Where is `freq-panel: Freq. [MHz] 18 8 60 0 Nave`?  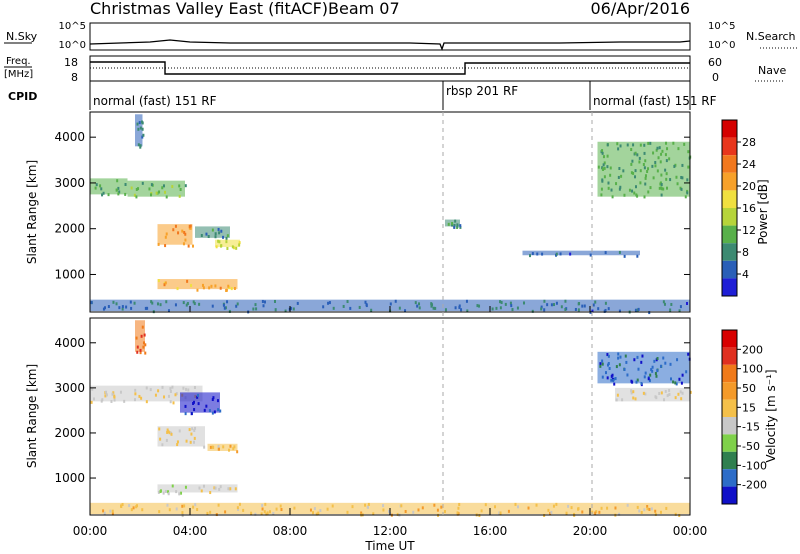 freq-panel: Freq. [MHz] 18 8 60 0 Nave is located at coordinates (395, 69).